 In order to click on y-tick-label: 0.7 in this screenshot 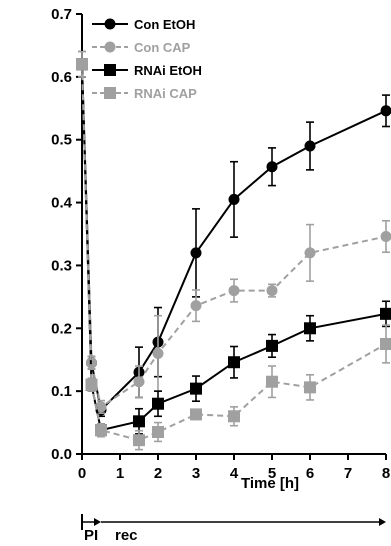, I will do `click(61, 14)`.